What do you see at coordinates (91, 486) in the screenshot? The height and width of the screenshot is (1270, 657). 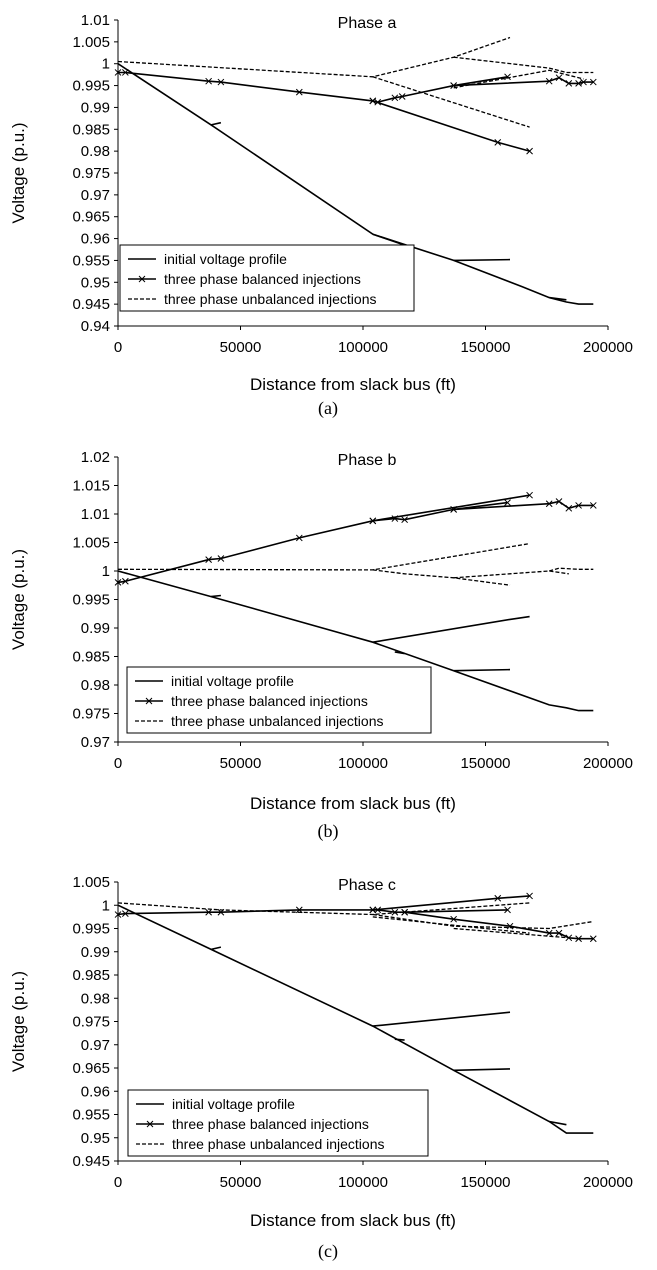 I see `y-tick-label: 1.015` at bounding box center [91, 486].